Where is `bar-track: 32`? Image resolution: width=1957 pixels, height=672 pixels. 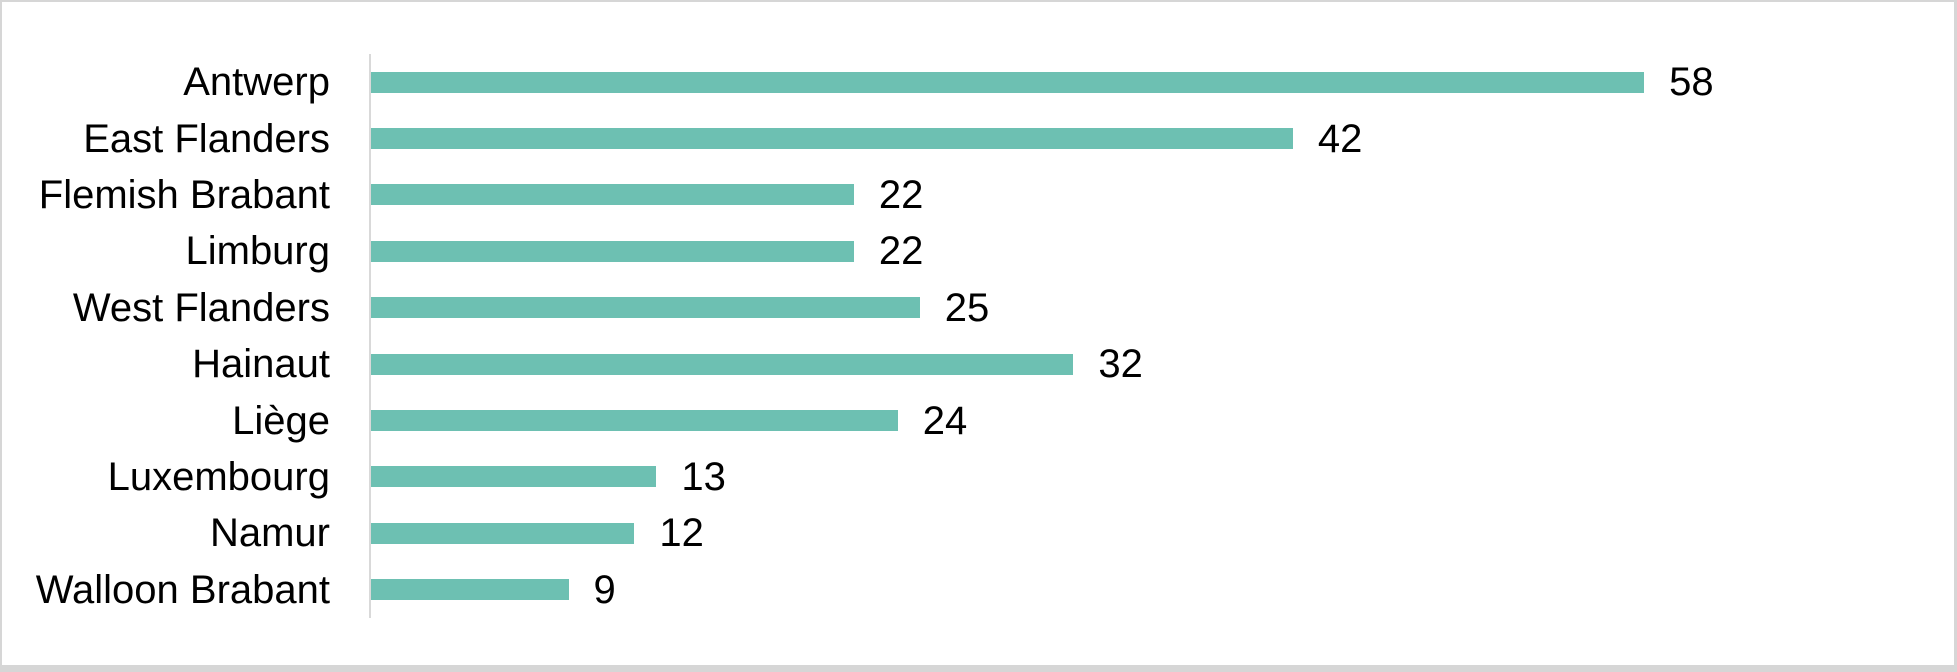 bar-track: 32 is located at coordinates (1162, 364).